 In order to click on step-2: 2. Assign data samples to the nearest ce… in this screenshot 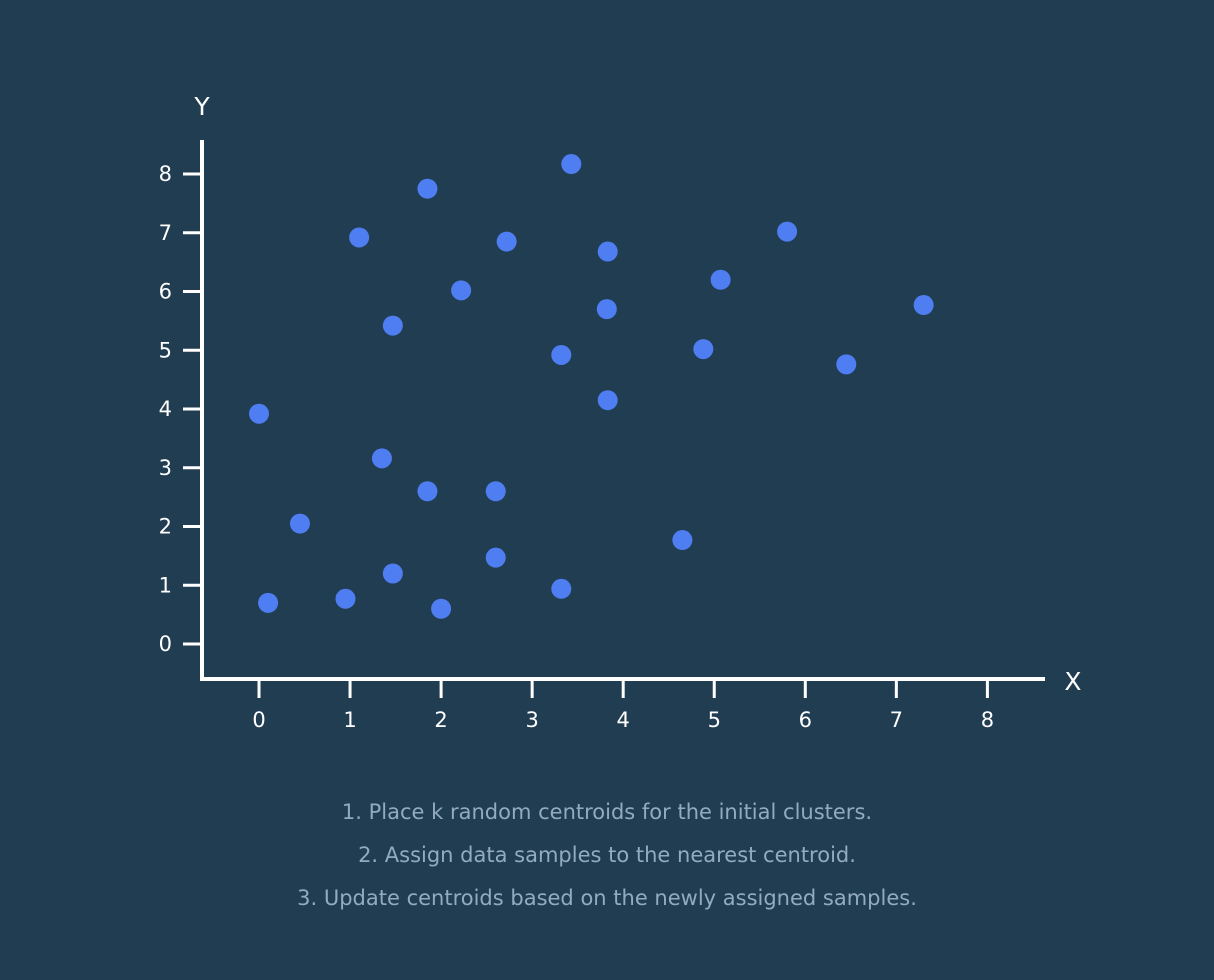, I will do `click(607, 855)`.